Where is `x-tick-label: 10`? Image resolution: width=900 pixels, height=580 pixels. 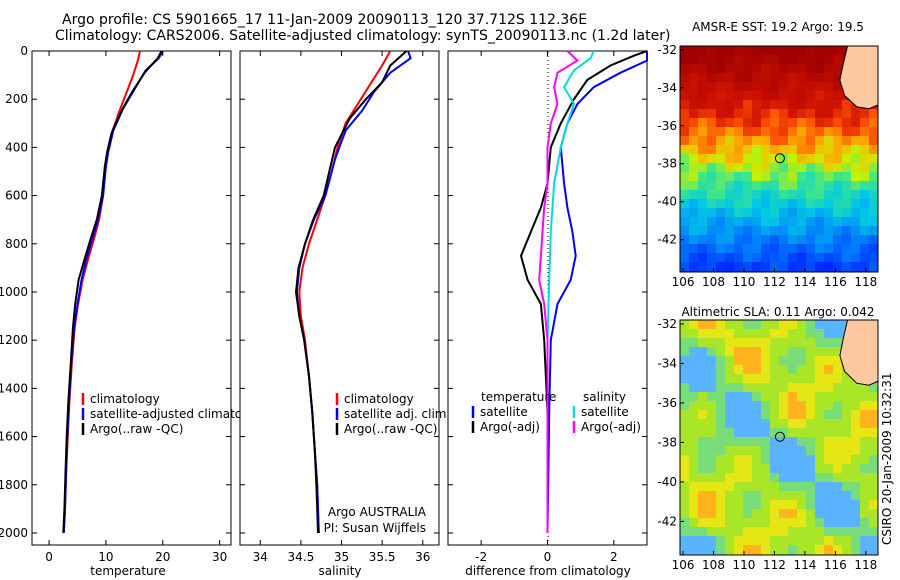
x-tick-label: 10 is located at coordinates (105, 557).